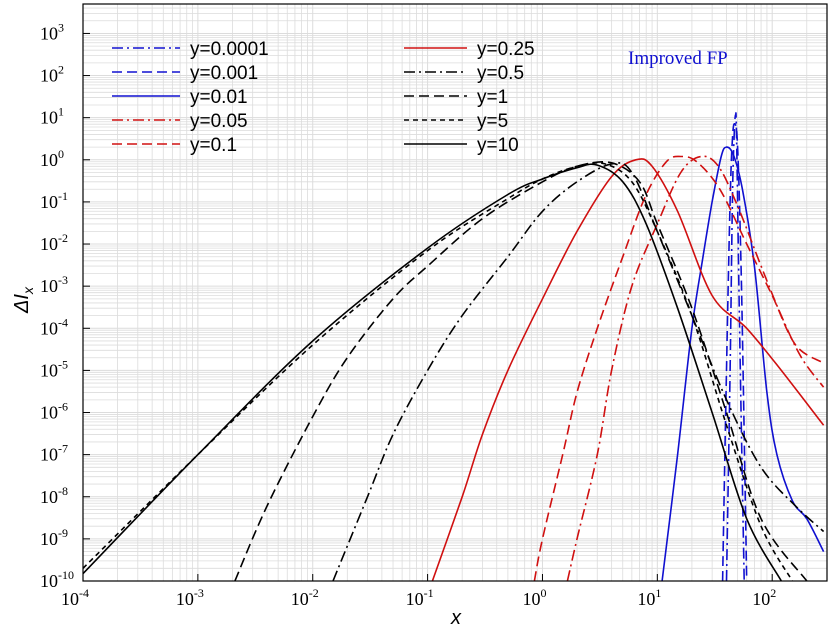 This screenshot has width=830, height=629. What do you see at coordinates (678, 58) in the screenshot?
I see `annotation-improved-fp: Improved FP` at bounding box center [678, 58].